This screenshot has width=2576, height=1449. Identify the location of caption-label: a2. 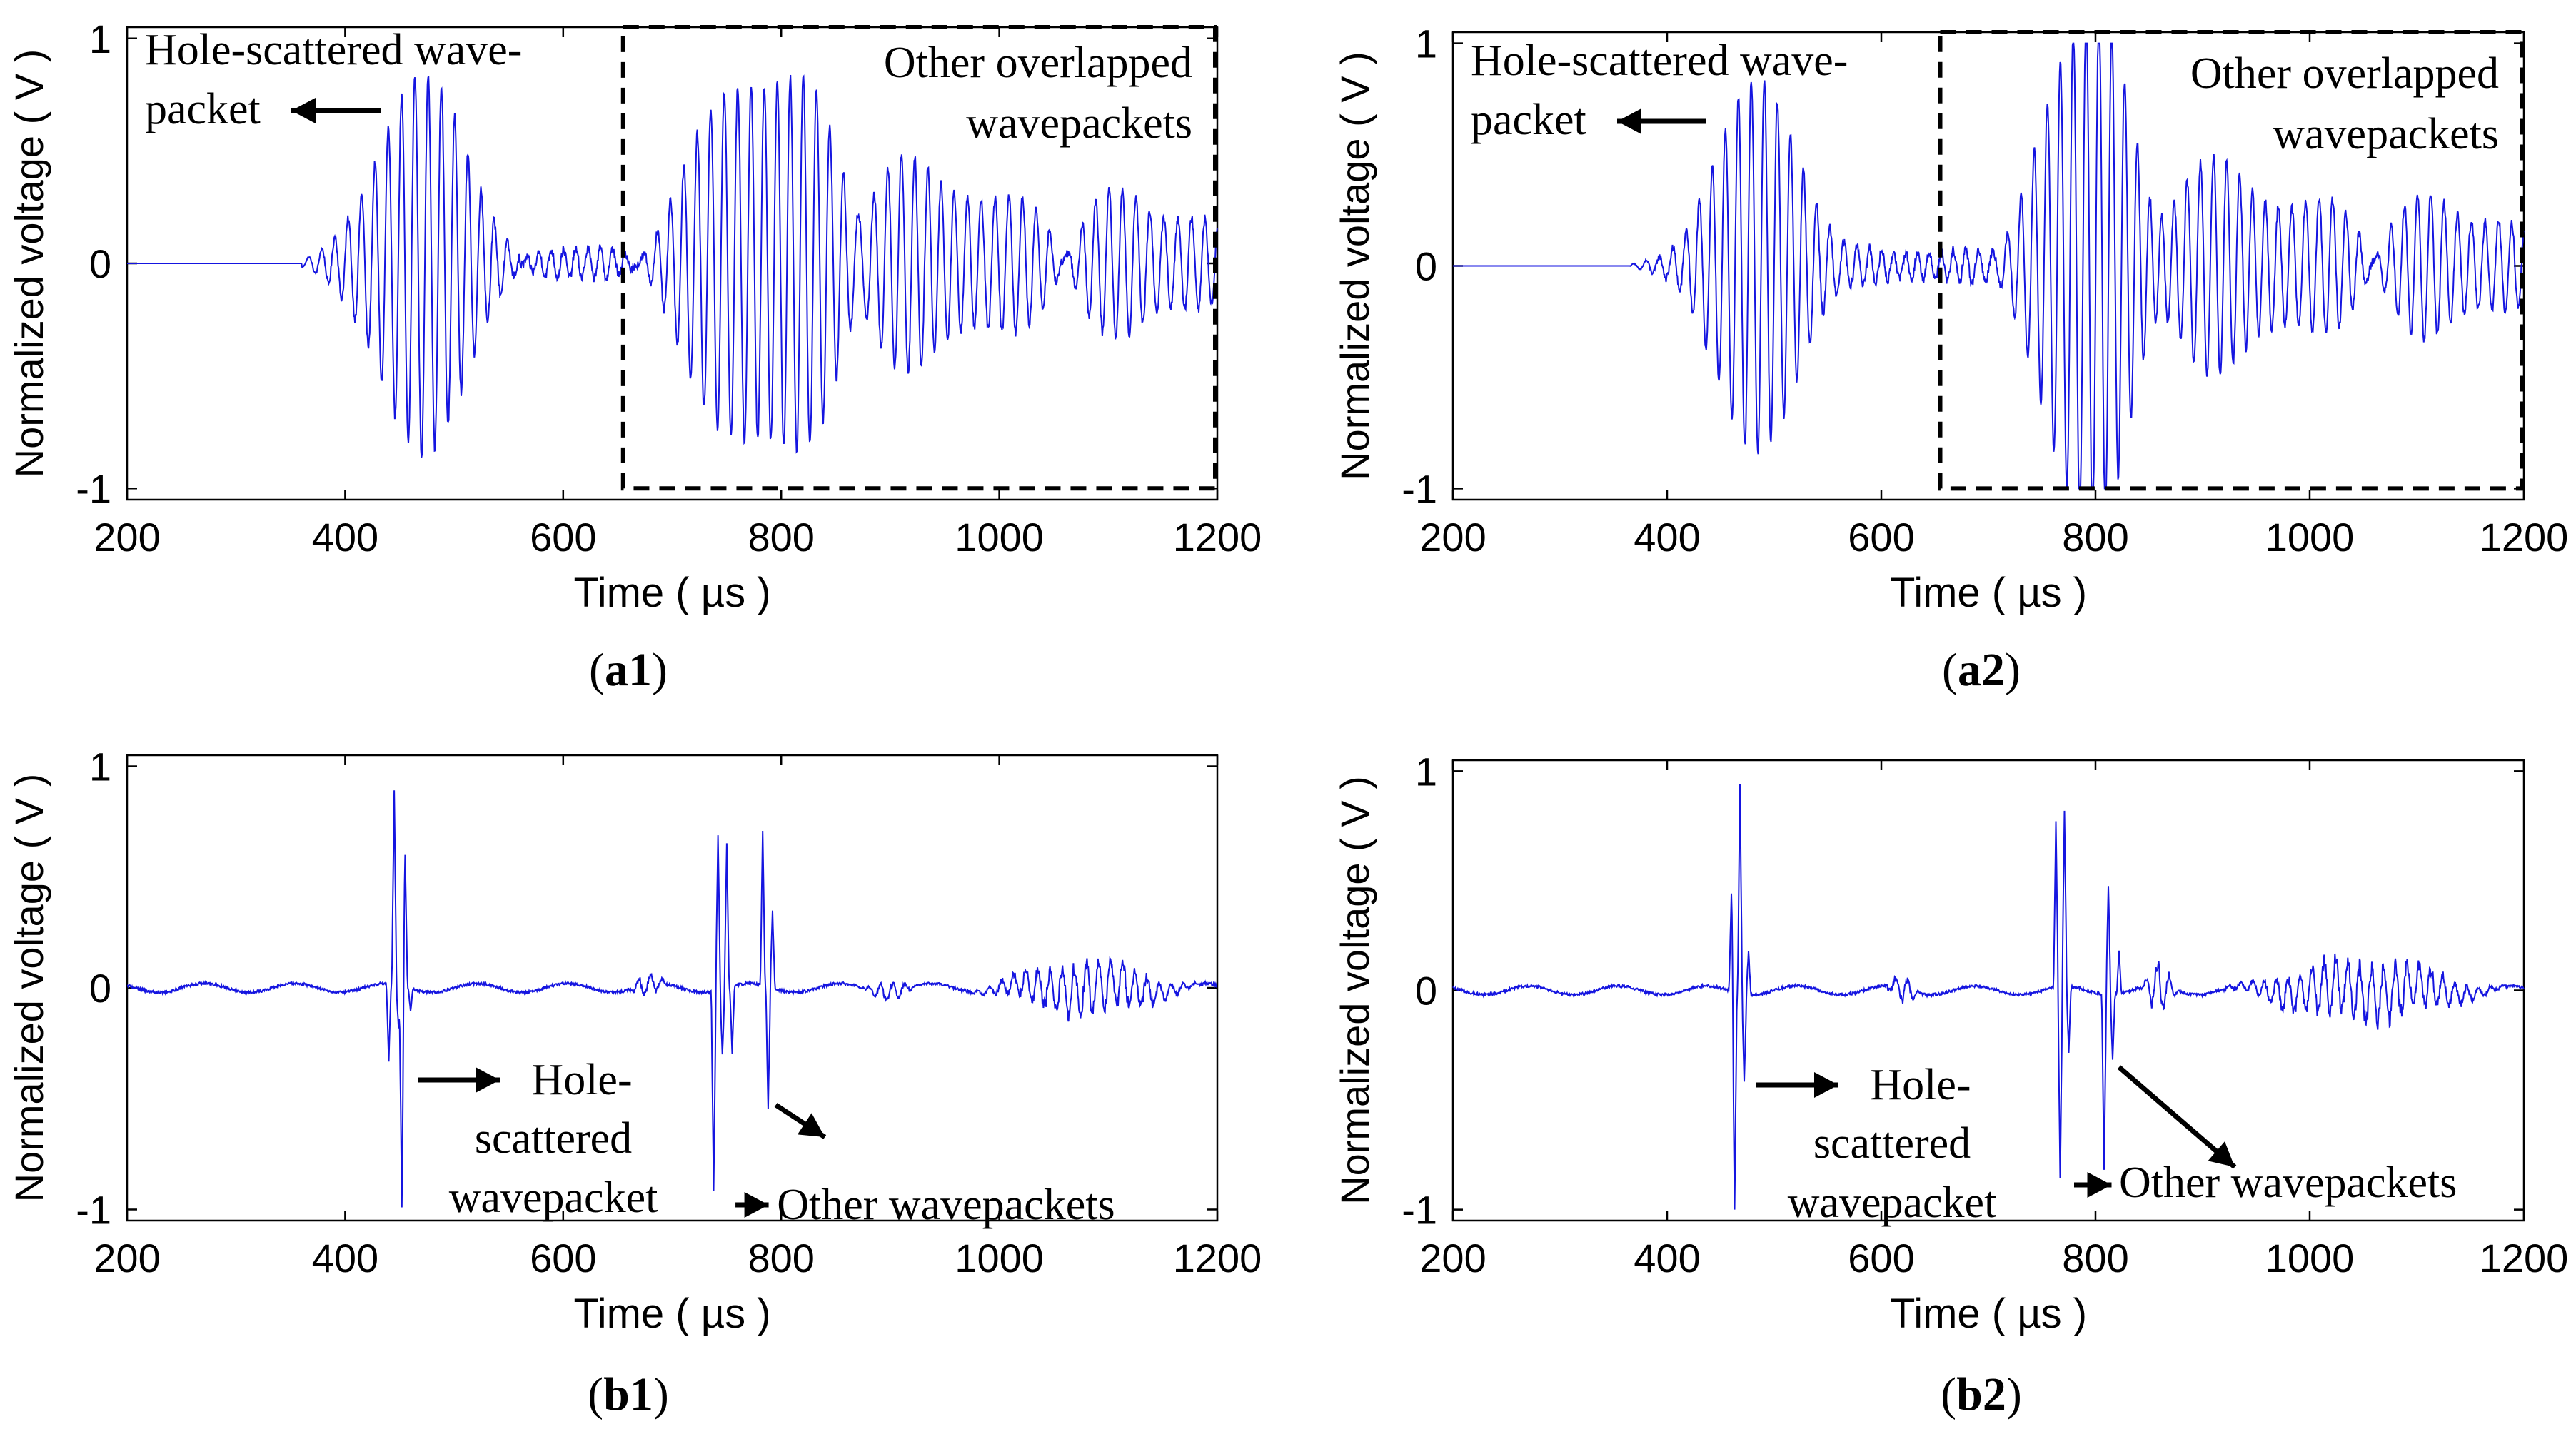
(1982, 670).